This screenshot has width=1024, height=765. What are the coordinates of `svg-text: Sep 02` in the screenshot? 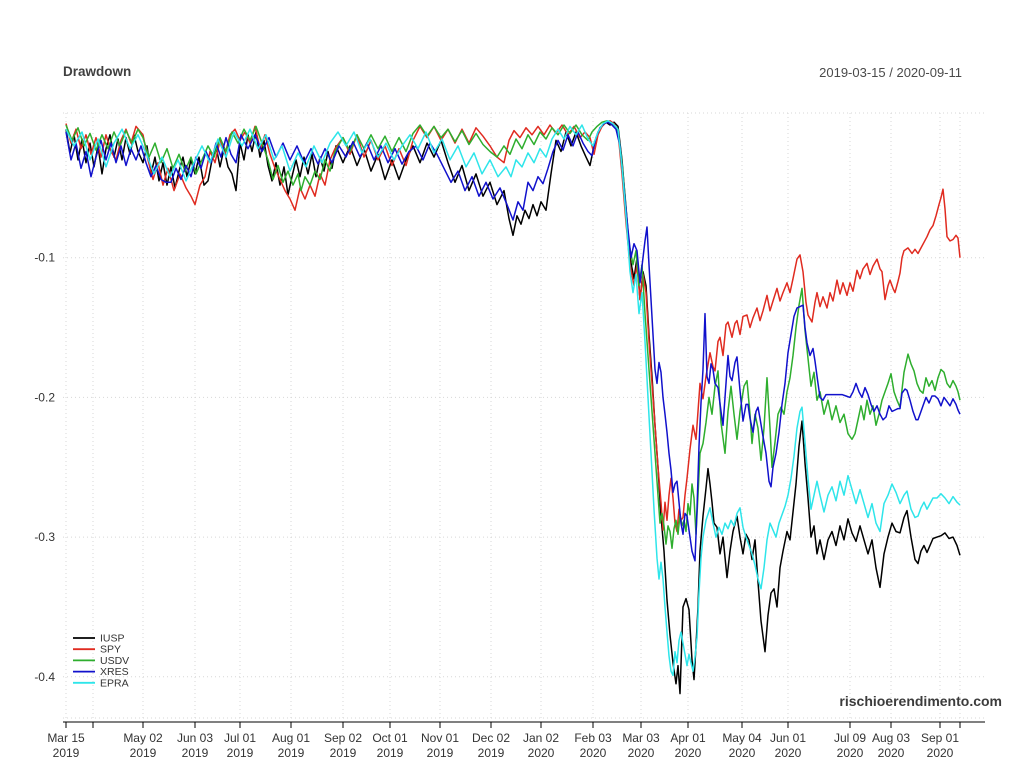 It's located at (343, 738).